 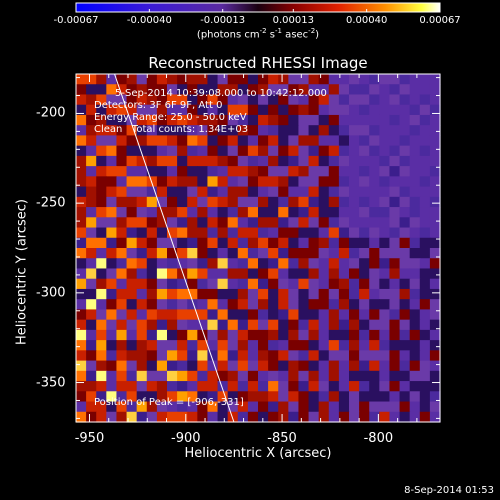 I want to click on x-axis-label: Heliocentric X (arcsec), so click(x=258, y=453).